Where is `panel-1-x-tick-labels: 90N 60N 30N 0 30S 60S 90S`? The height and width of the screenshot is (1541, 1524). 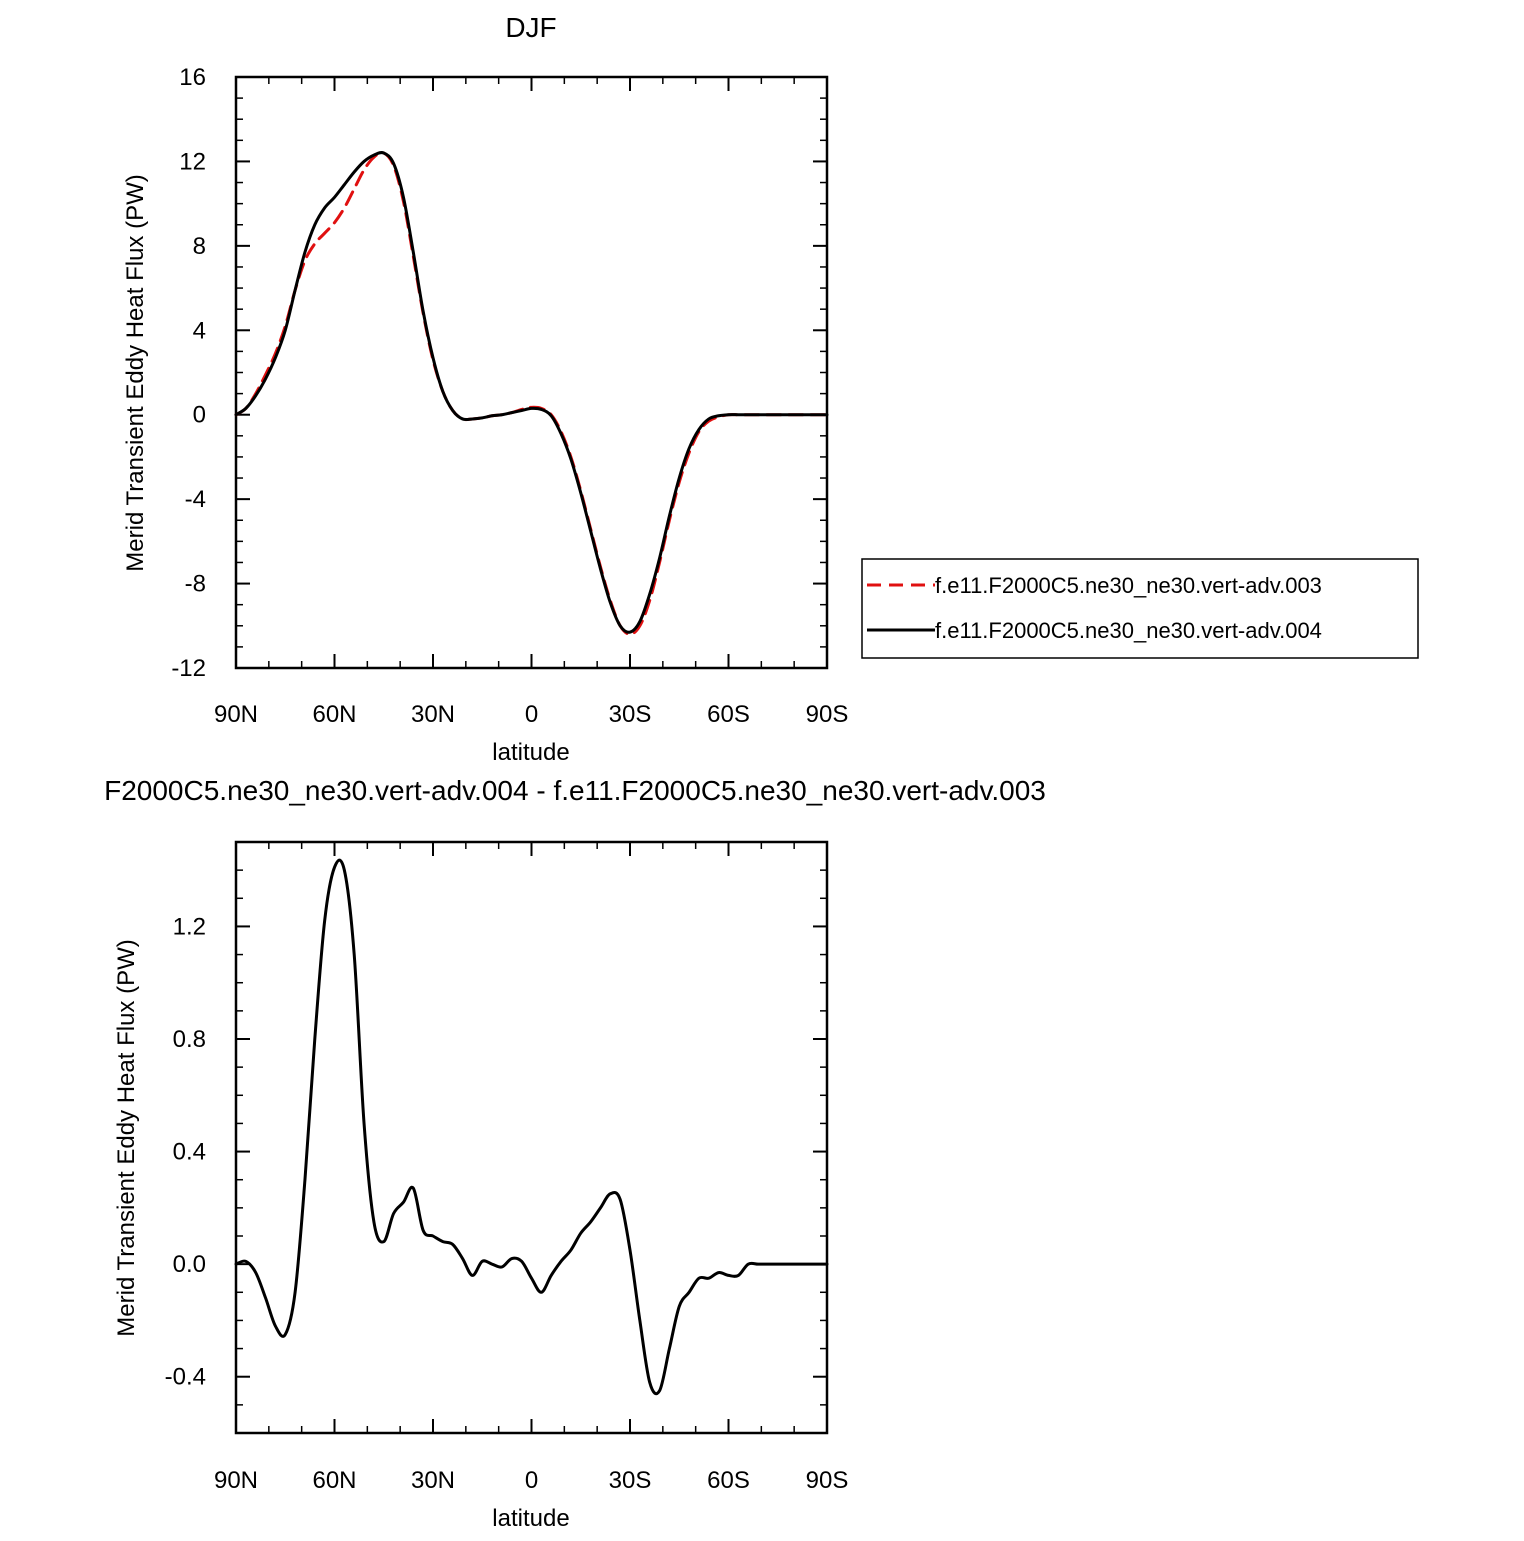 panel-1-x-tick-labels: 90N 60N 30N 0 30S 60S 90S is located at coordinates (531, 714).